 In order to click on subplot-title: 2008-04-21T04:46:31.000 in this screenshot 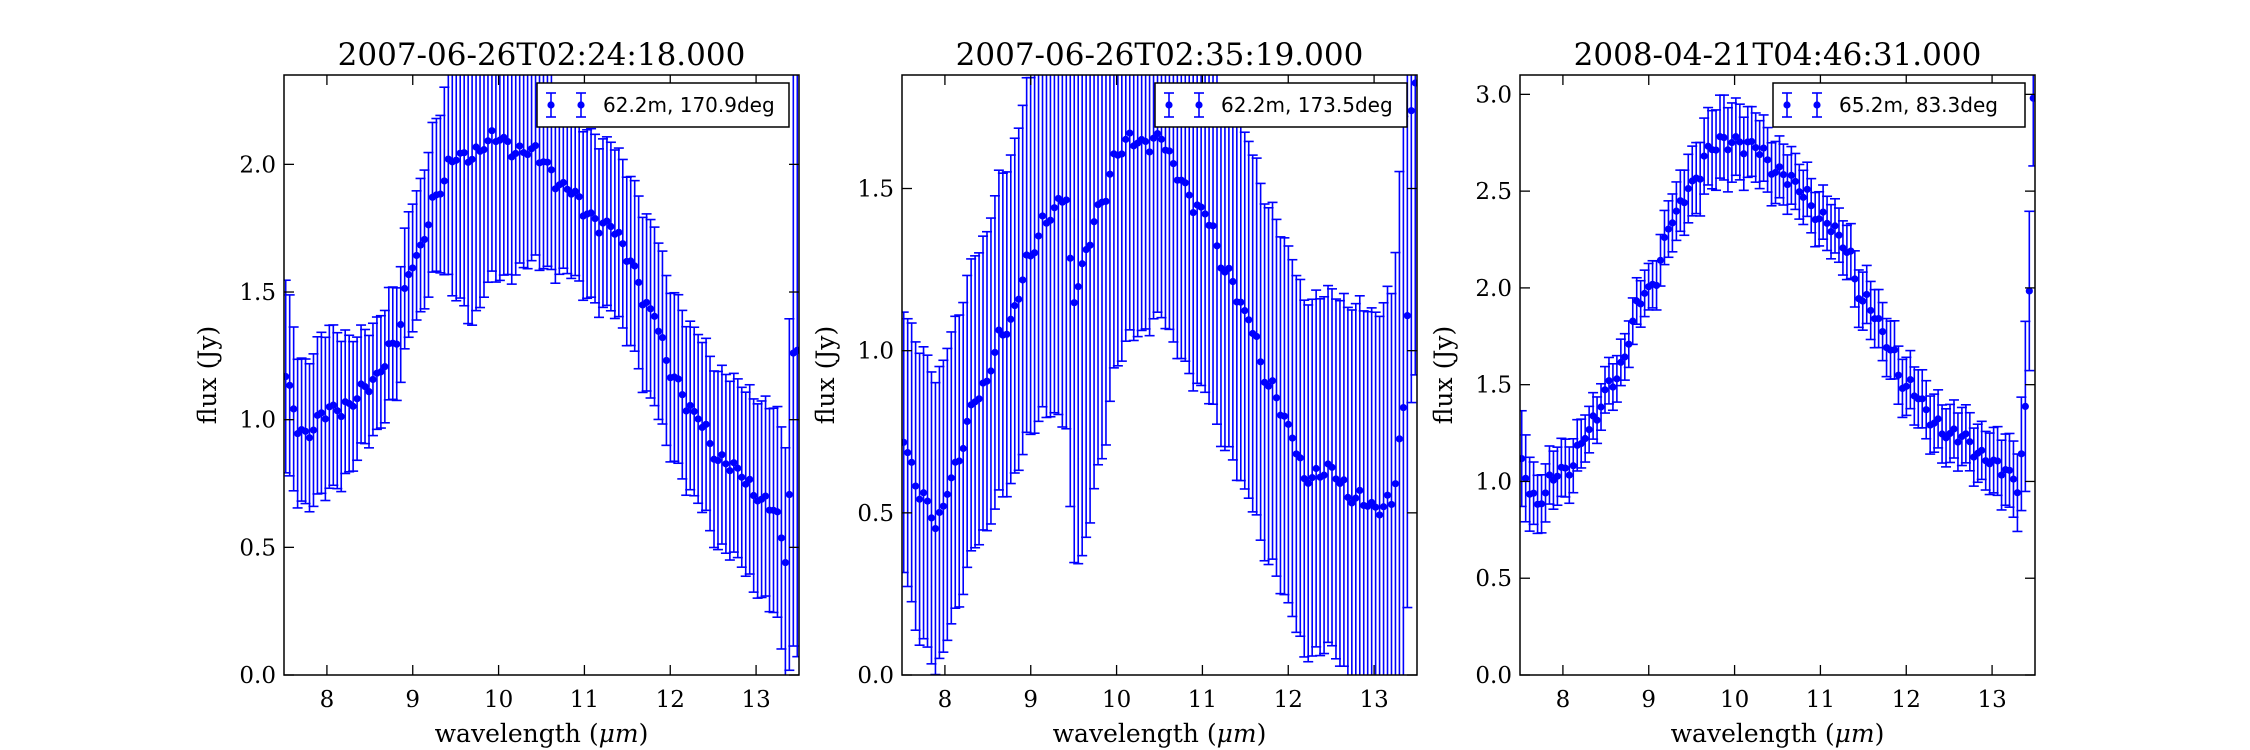, I will do `click(1778, 55)`.